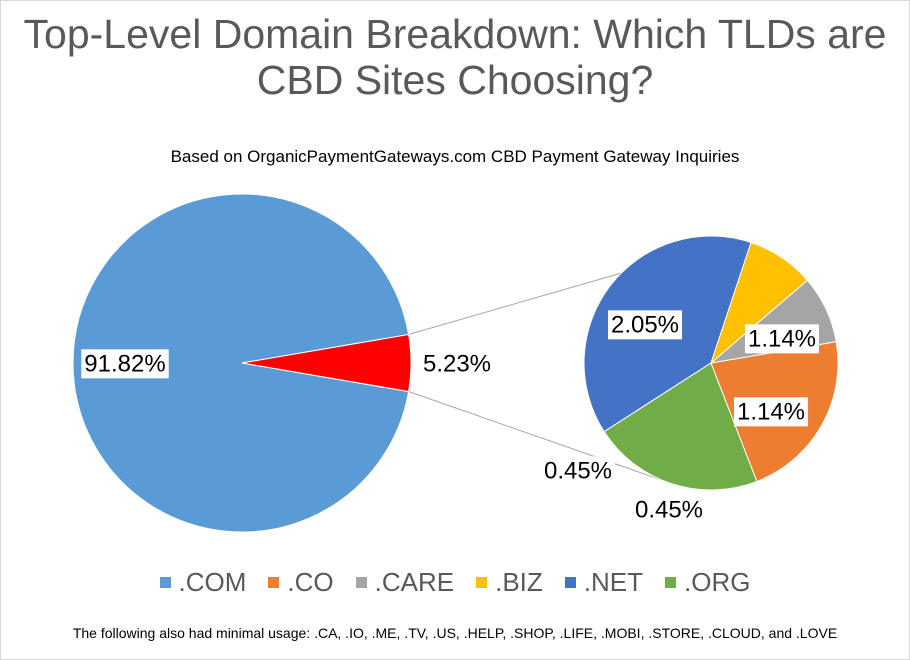  I want to click on pie-slice-org, so click(680, 426).